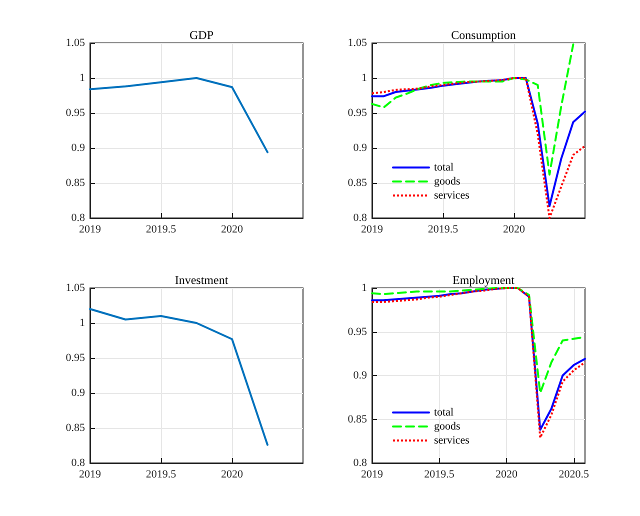  What do you see at coordinates (483, 35) in the screenshot?
I see `chart-title: Consumption` at bounding box center [483, 35].